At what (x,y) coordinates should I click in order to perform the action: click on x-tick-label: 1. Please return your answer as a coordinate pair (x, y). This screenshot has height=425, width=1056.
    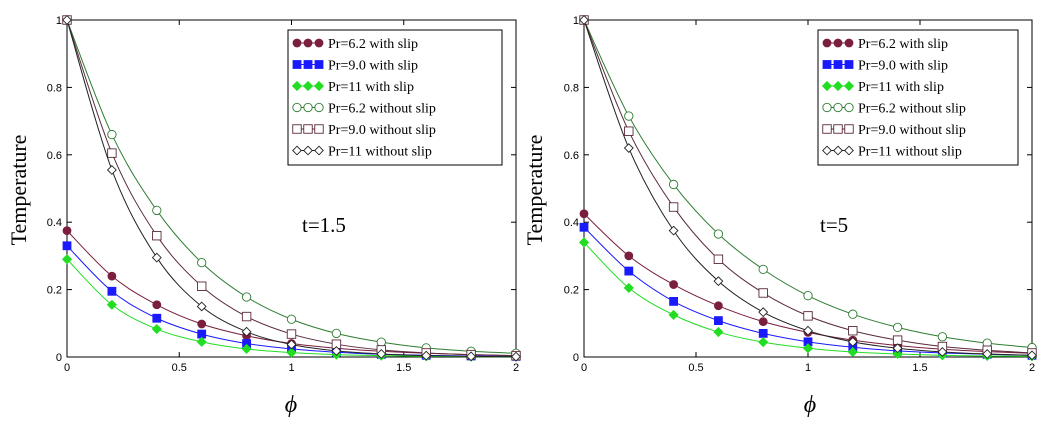
    Looking at the image, I should click on (291, 368).